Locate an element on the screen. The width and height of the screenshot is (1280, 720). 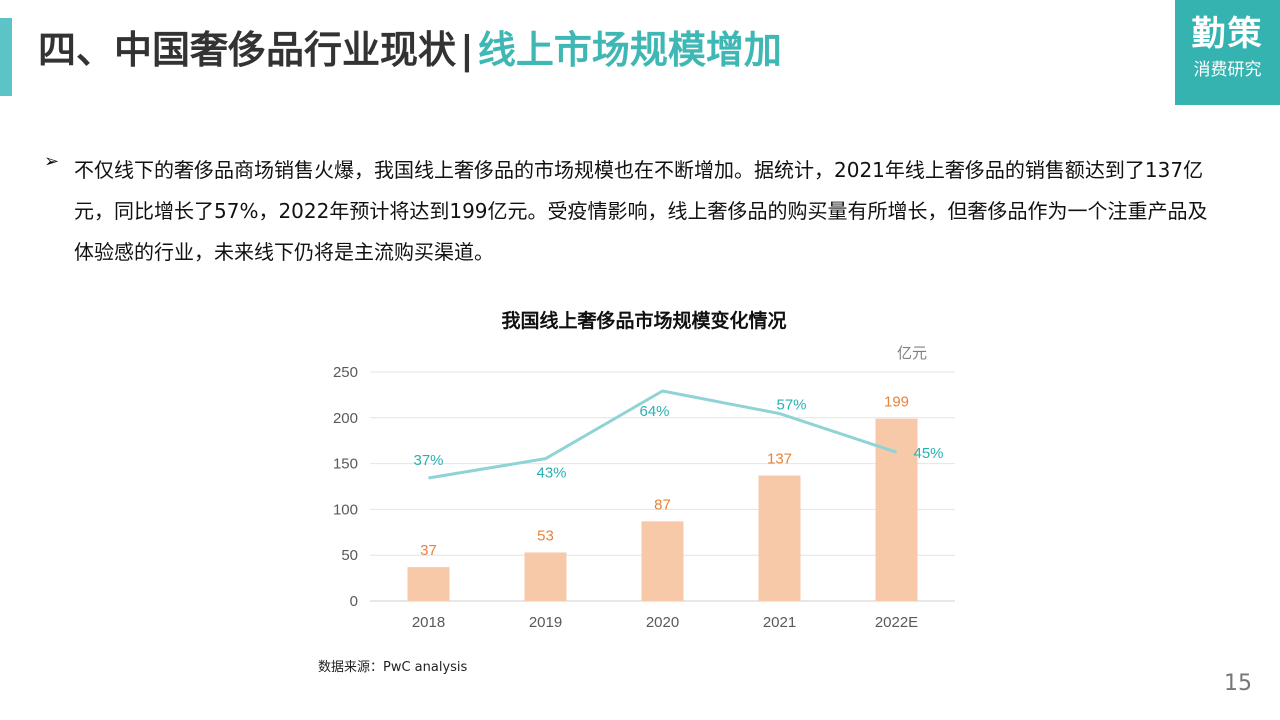
growth-rate-label: 43% is located at coordinates (551, 473).